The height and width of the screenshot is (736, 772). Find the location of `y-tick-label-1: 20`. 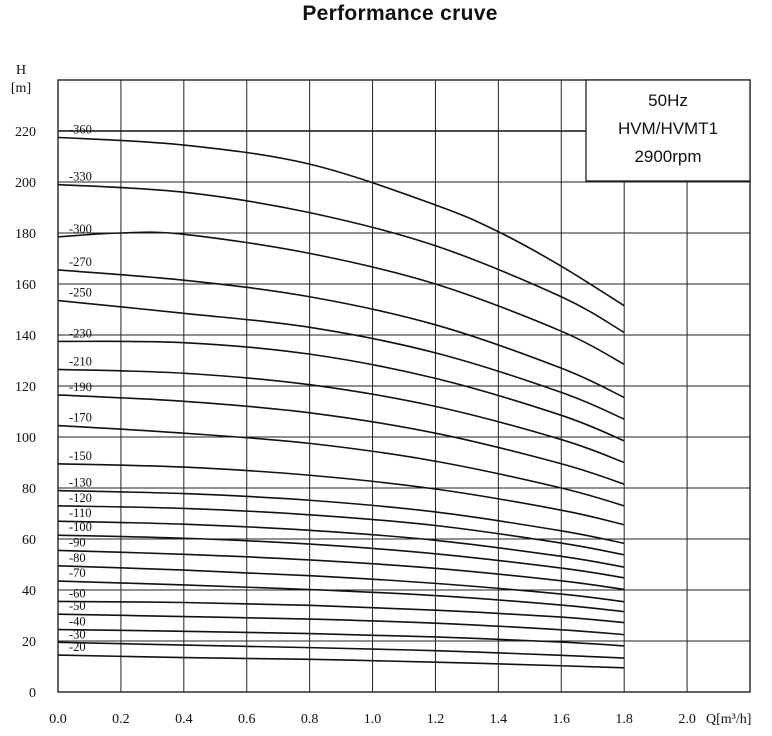

y-tick-label-1: 20 is located at coordinates (29, 642).